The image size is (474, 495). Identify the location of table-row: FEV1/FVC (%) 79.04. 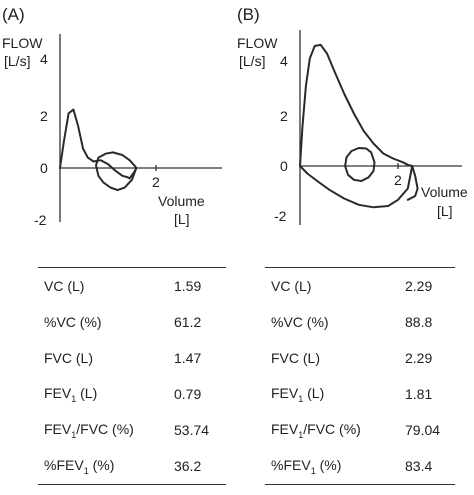
(360, 430).